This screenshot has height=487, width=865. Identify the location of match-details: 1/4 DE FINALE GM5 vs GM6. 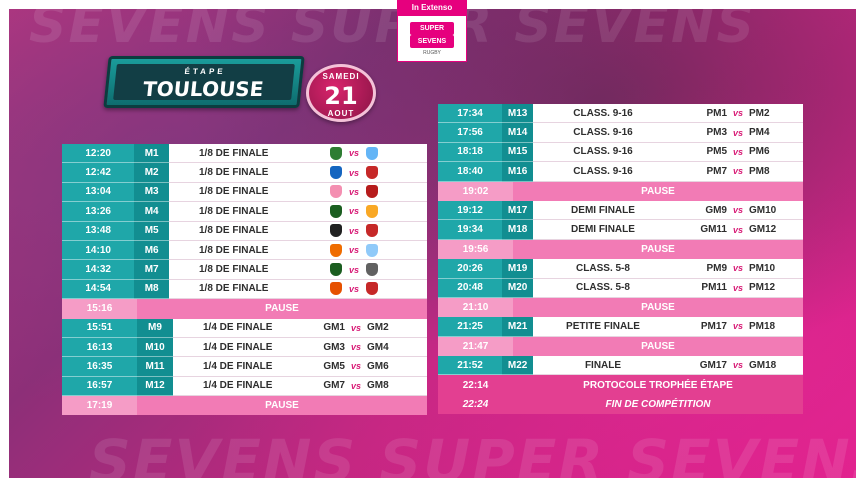
(300, 367).